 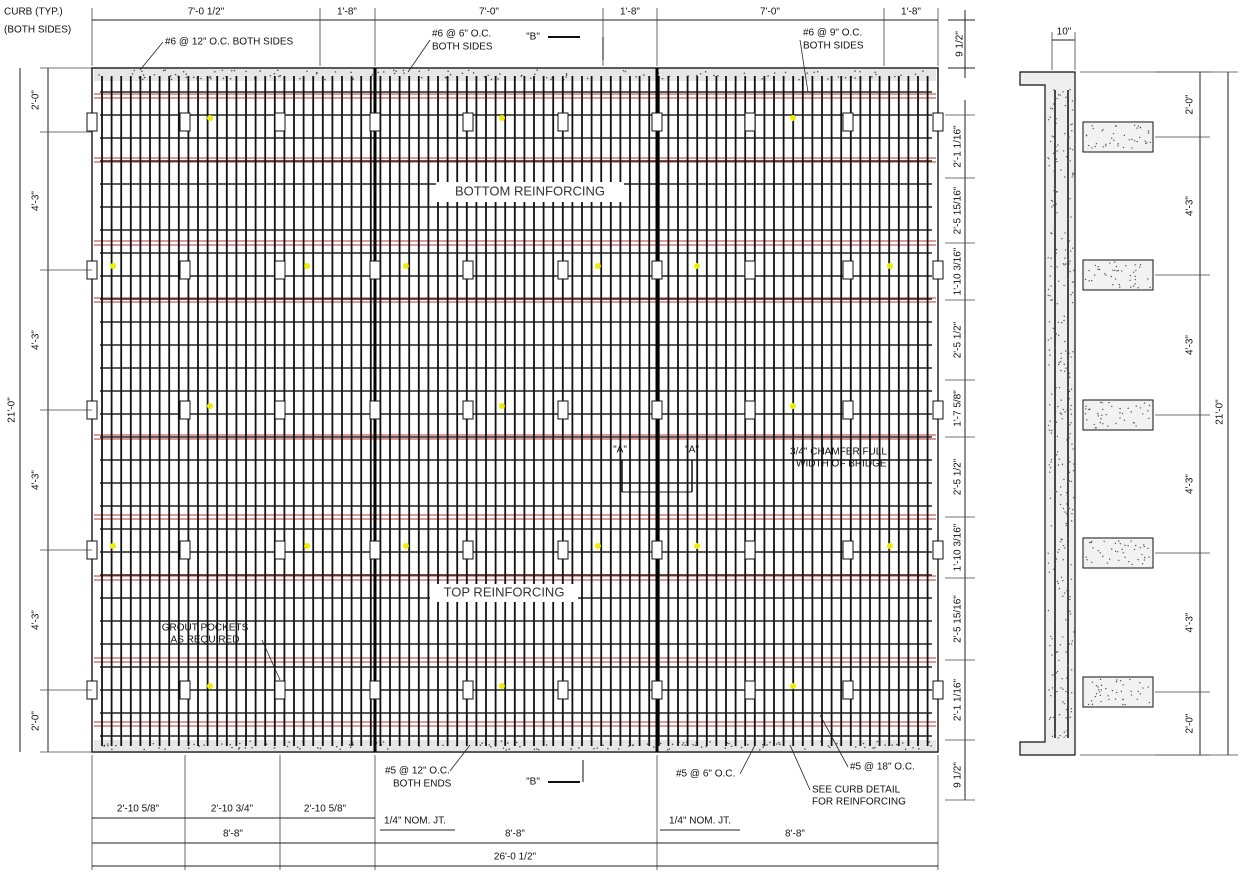 I want to click on callout: BOTH ENDS, so click(x=422, y=784).